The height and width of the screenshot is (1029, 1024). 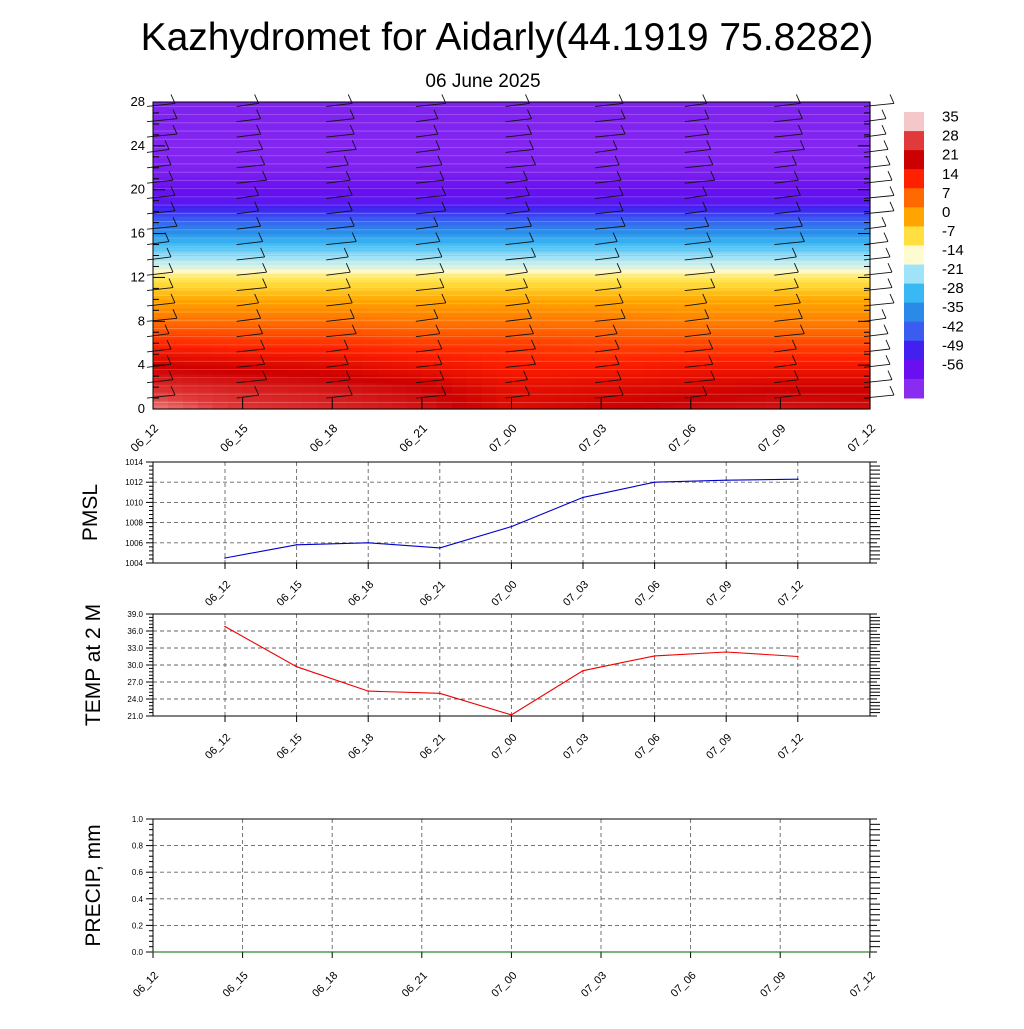 What do you see at coordinates (511, 885) in the screenshot?
I see `grid-lines` at bounding box center [511, 885].